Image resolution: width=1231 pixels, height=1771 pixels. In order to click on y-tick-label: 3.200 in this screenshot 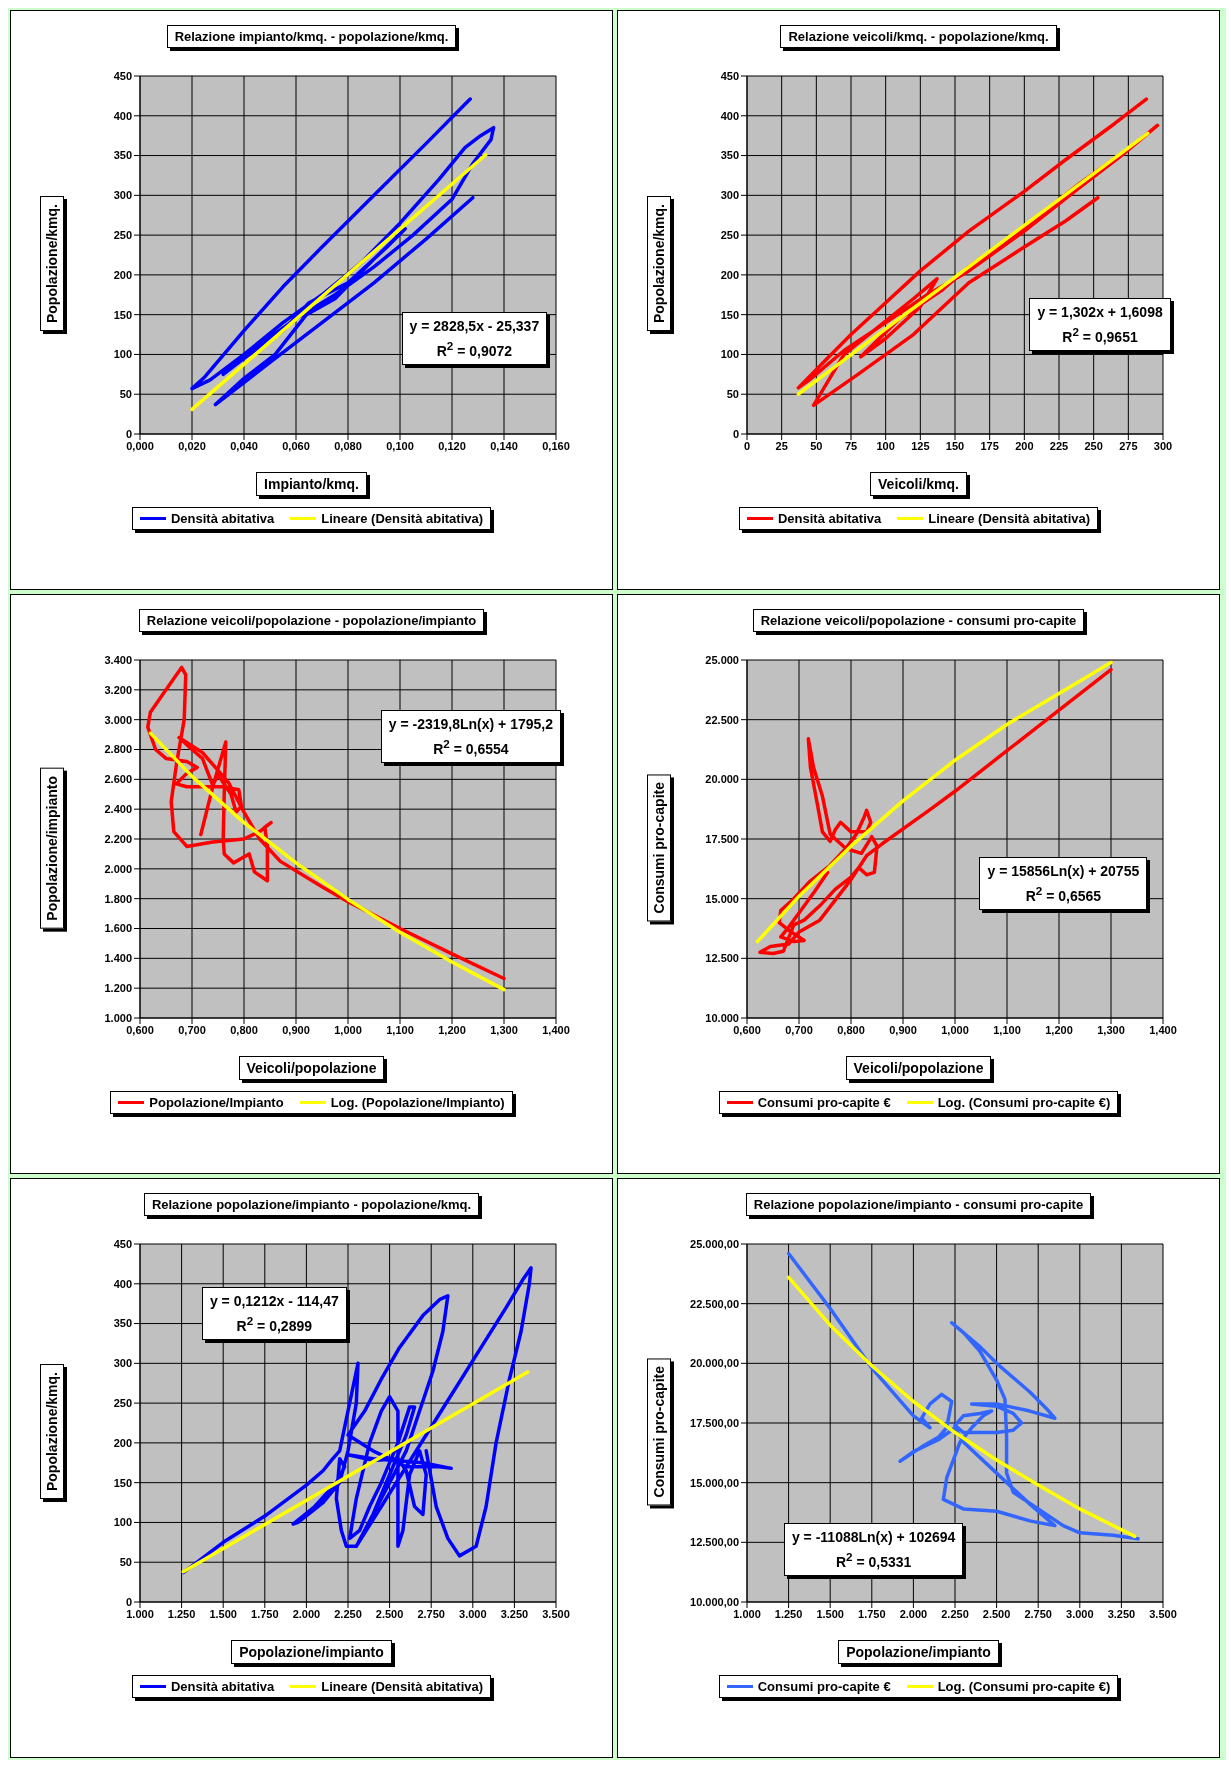, I will do `click(117, 689)`.